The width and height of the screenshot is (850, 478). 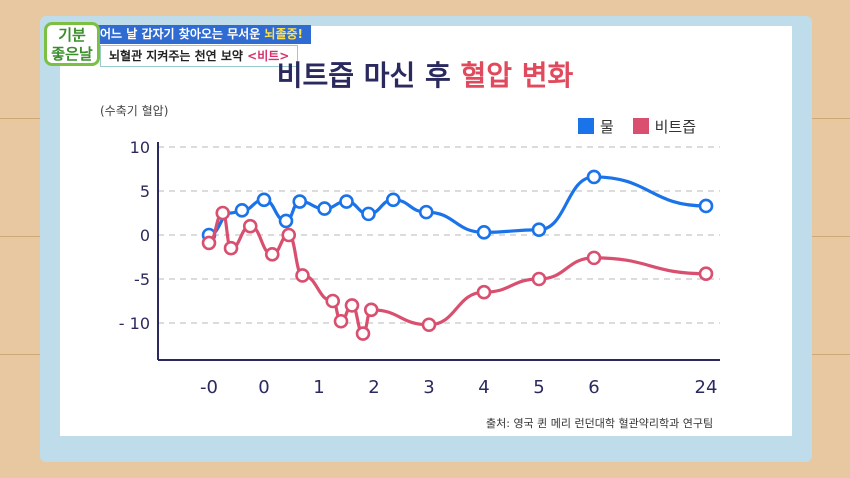 I want to click on legend-swatch-water, so click(x=586, y=126).